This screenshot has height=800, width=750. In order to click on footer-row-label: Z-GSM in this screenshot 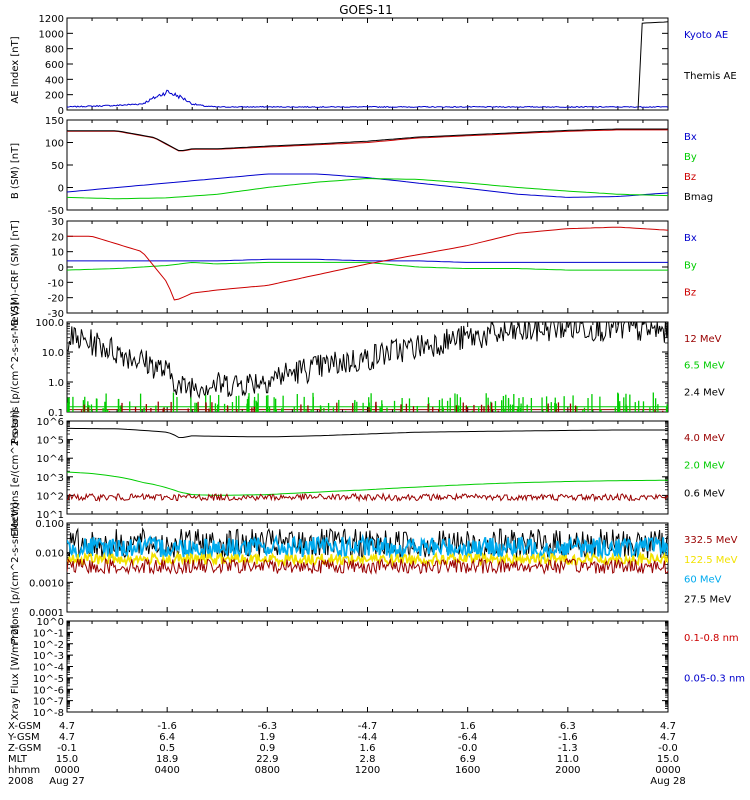, I will do `click(24, 748)`.